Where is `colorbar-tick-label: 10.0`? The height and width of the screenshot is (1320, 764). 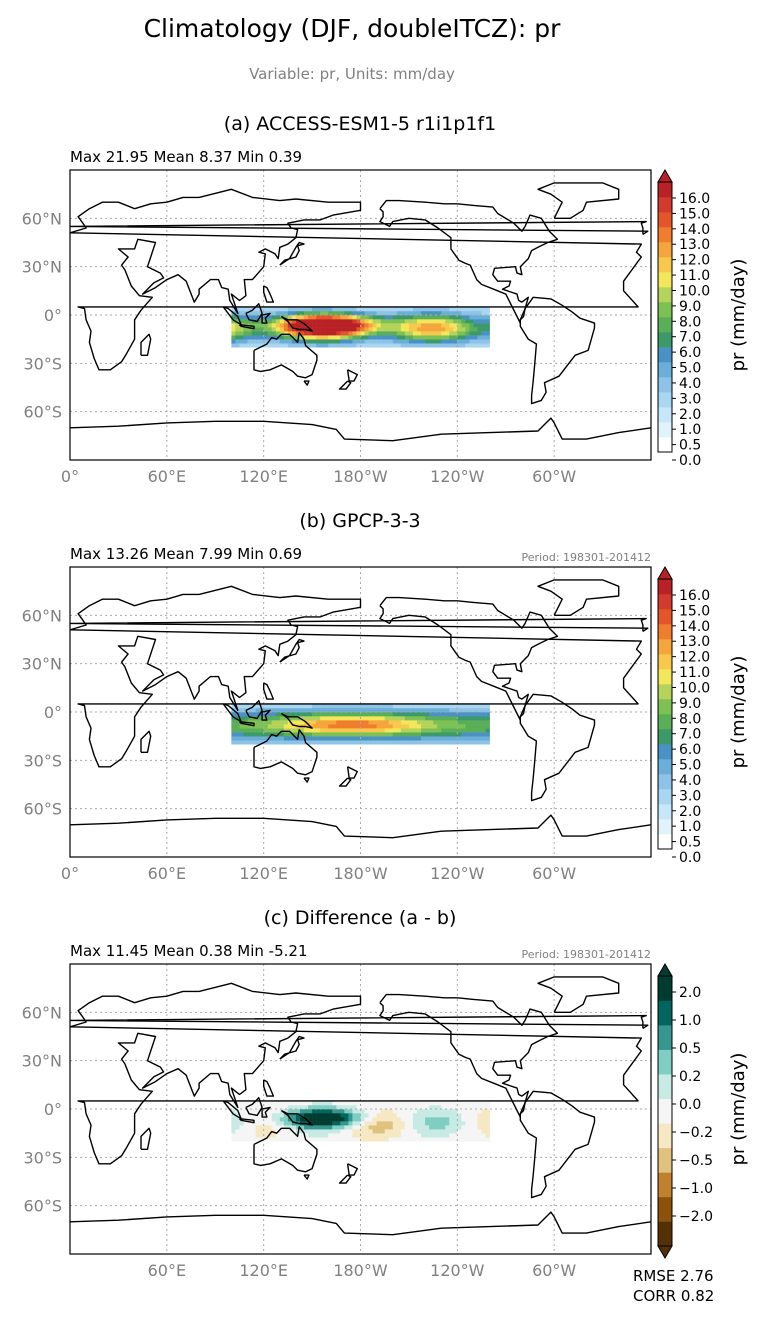
colorbar-tick-label: 10.0 is located at coordinates (694, 291).